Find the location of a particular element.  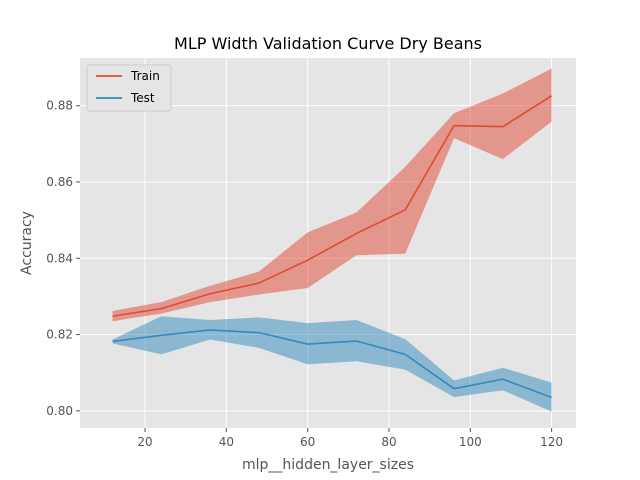

chart-title: MLP Width Validation Curve Dry Beans is located at coordinates (328, 43).